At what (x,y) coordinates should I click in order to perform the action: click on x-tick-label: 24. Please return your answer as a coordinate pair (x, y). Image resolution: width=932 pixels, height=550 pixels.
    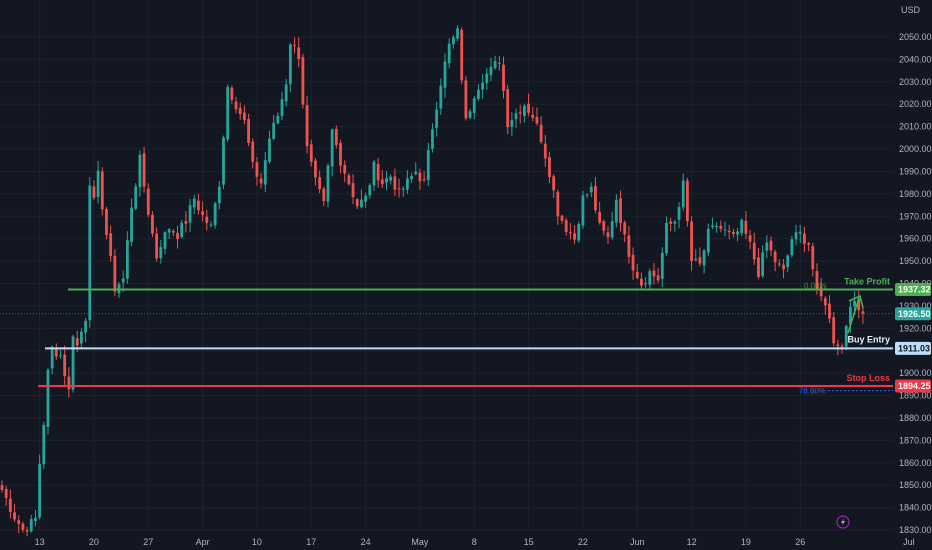
    Looking at the image, I should click on (366, 542).